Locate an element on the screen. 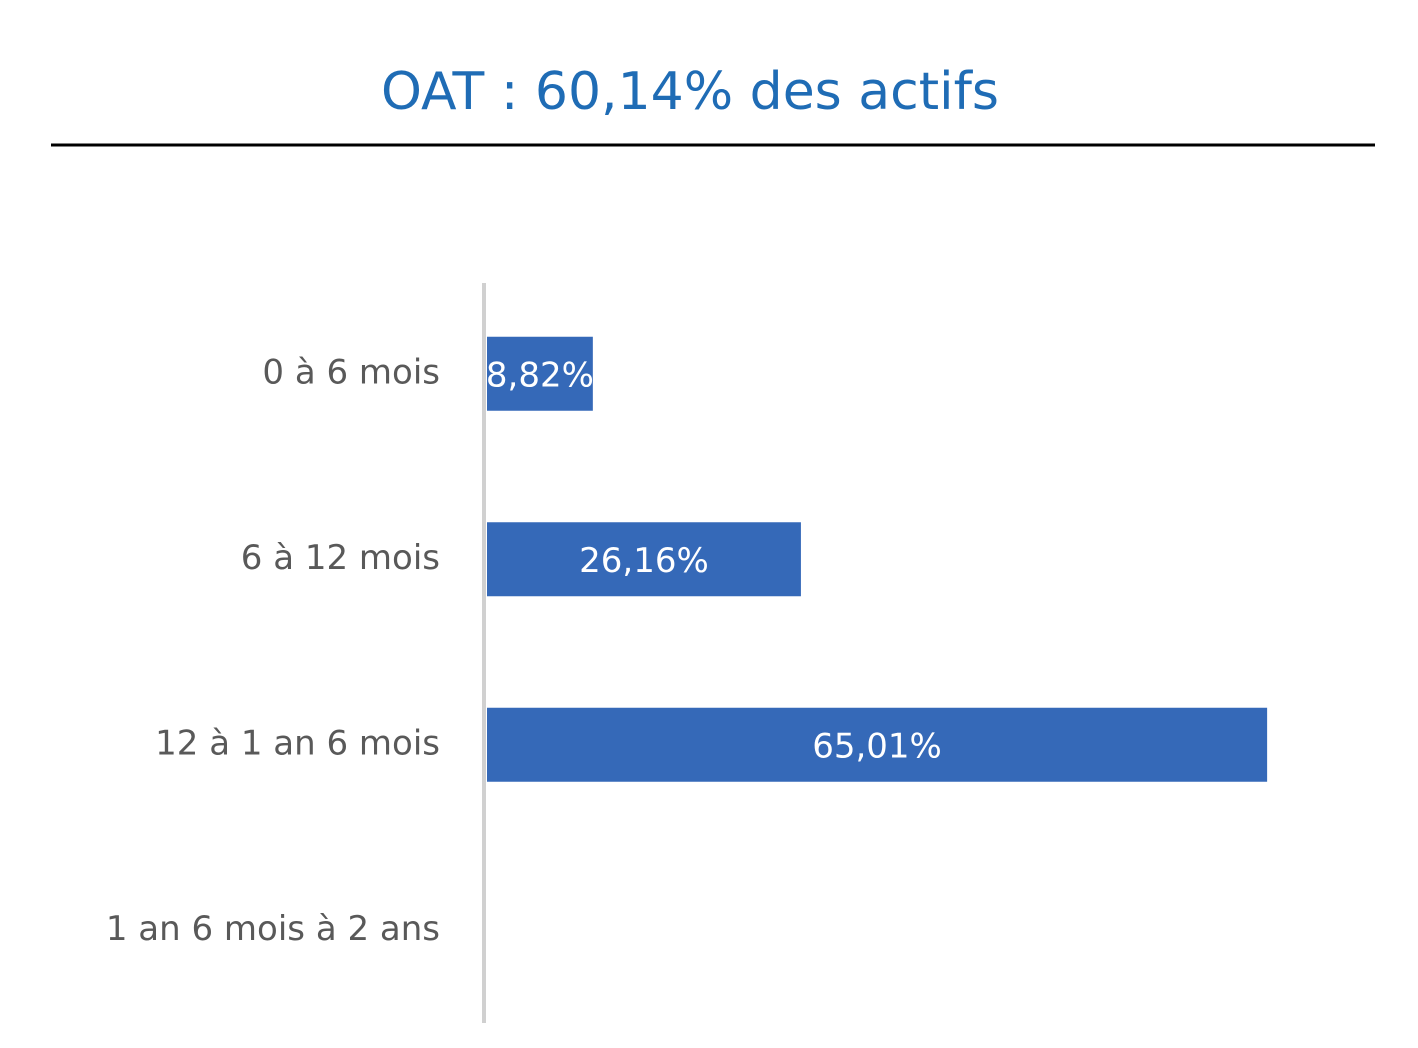 The image size is (1418, 1048). y-tick-label: 6 à 12 mois is located at coordinates (340, 558).